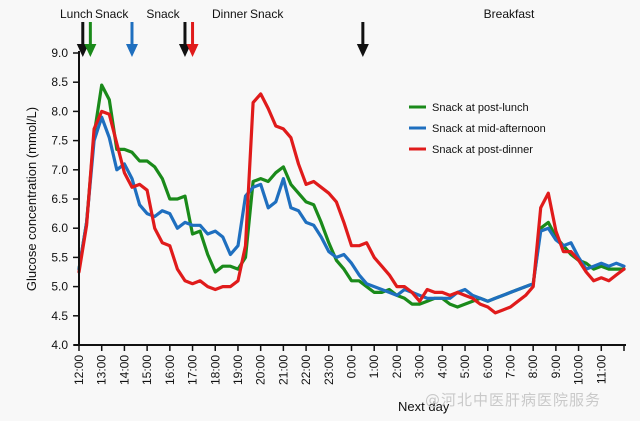  What do you see at coordinates (170, 370) in the screenshot?
I see `x-tick-label: 16:00` at bounding box center [170, 370].